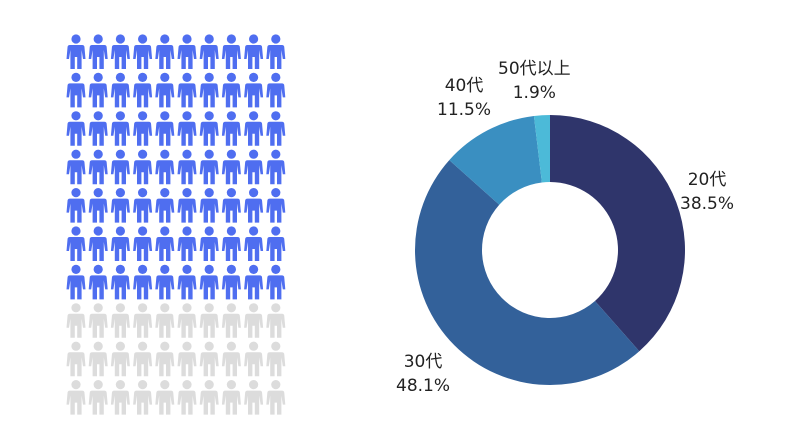  I want to click on label-50s-plus: 50代以上 1.9%, so click(534, 81).